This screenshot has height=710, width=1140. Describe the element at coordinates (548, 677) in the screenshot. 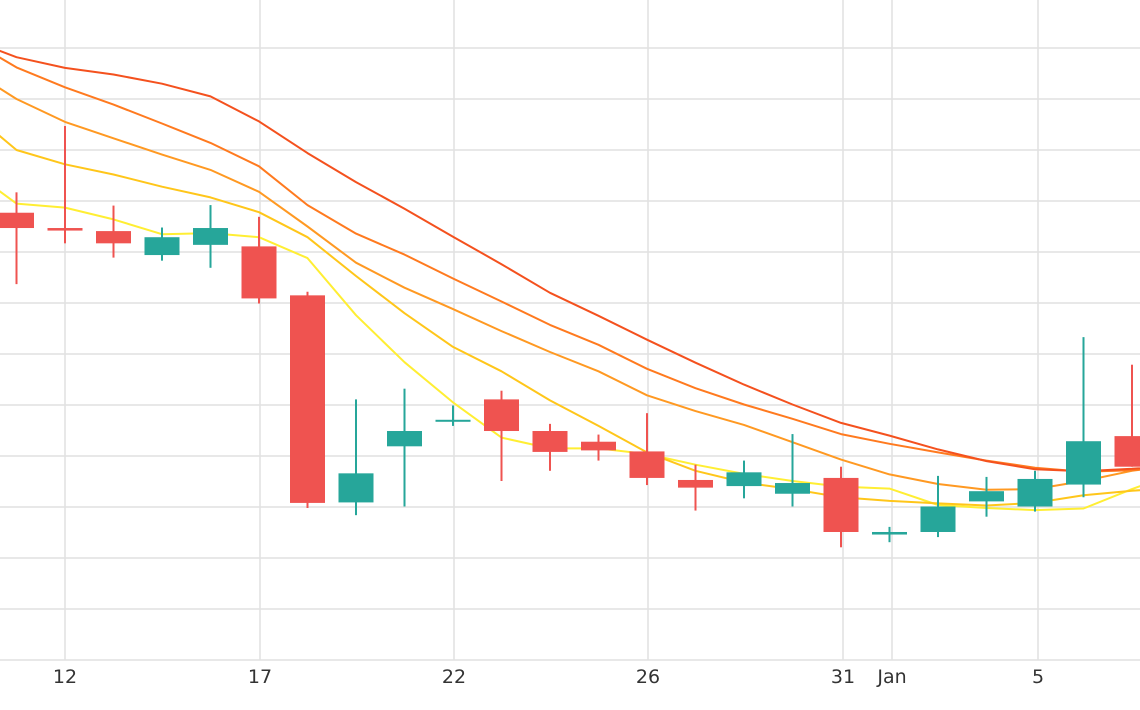

I see `x-axis: 12 17 22 26 31 Jan 5` at that location.